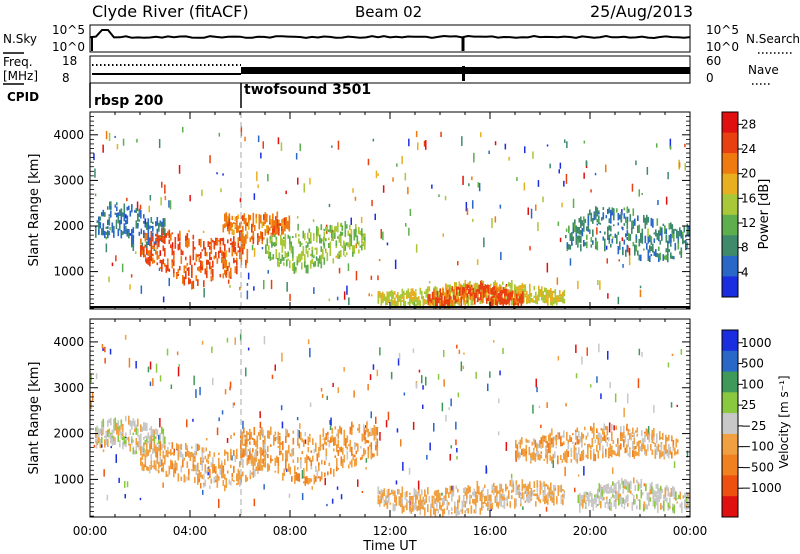 The width and height of the screenshot is (800, 554). Describe the element at coordinates (764, 214) in the screenshot. I see `power-colorbar-label: Power [dB]` at that location.